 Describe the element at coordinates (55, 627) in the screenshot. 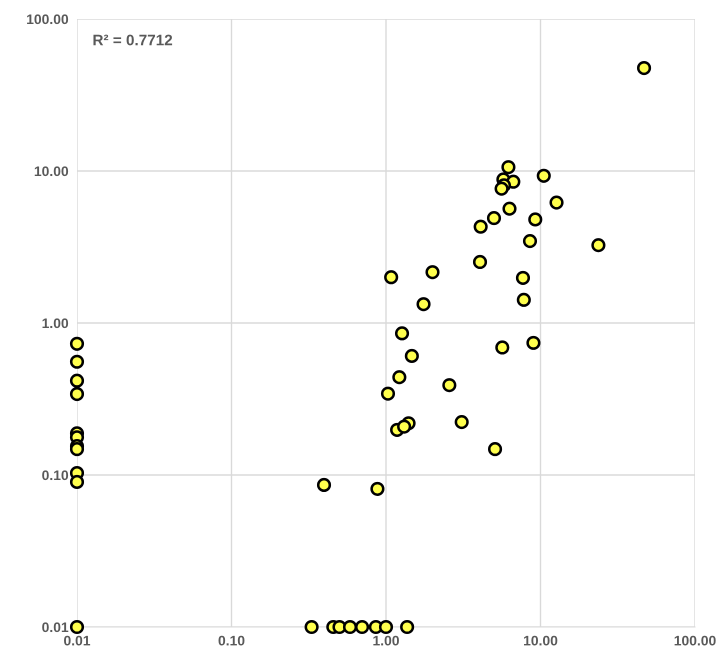

I see `y-tick-label: 0.01` at that location.